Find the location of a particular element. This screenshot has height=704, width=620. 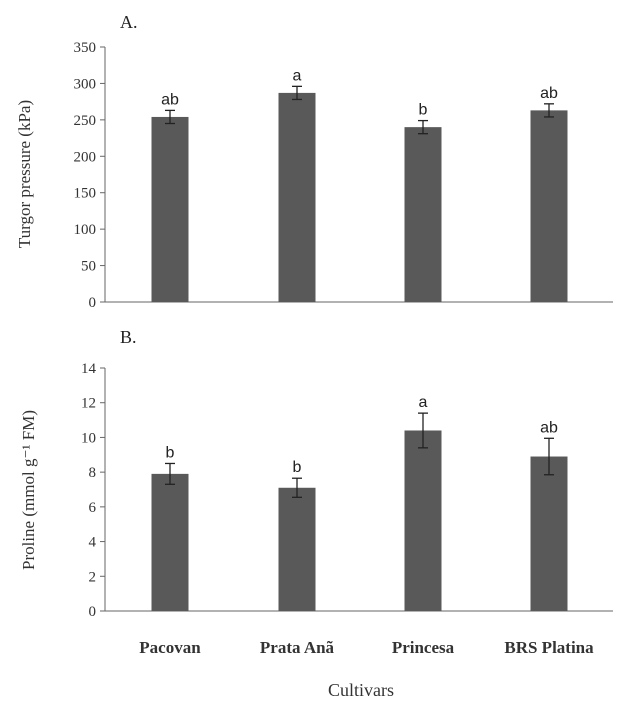

x-axis-label: Cultivars is located at coordinates (361, 690).